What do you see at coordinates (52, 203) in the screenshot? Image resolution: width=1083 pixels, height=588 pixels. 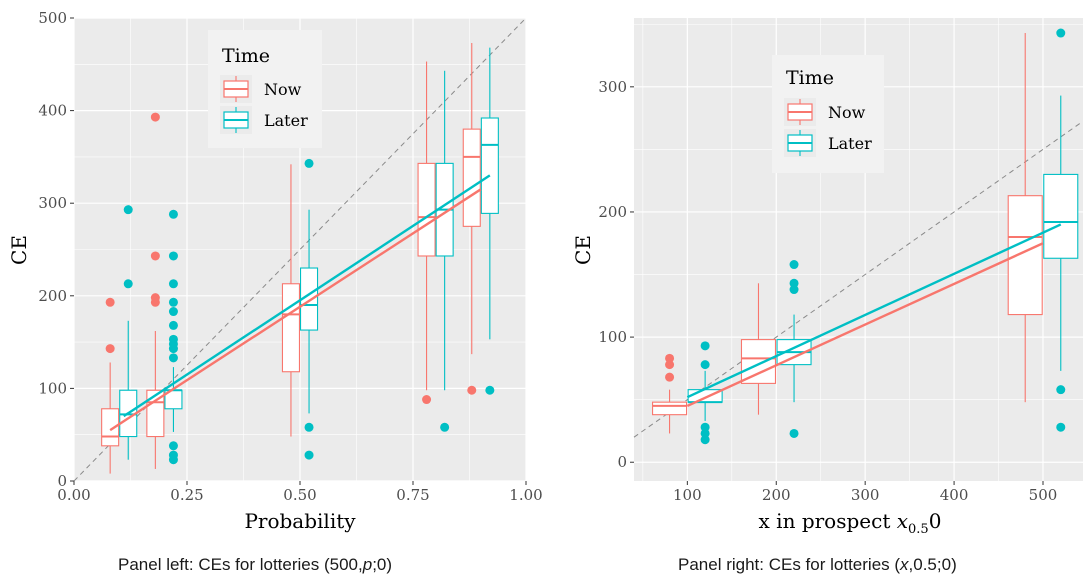 I see `left-y-tick-label: 300` at bounding box center [52, 203].